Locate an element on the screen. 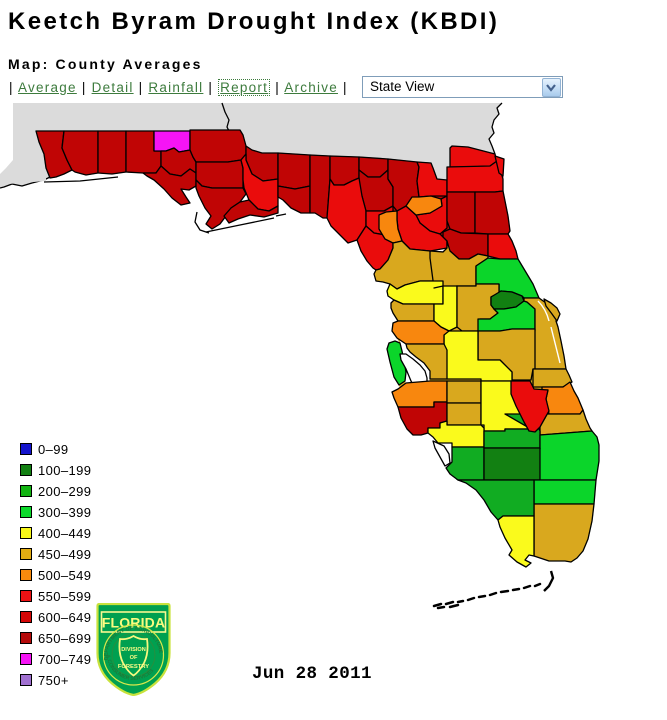 Image resolution: width=667 pixels, height=720 pixels. svg-text: OF is located at coordinates (134, 658).